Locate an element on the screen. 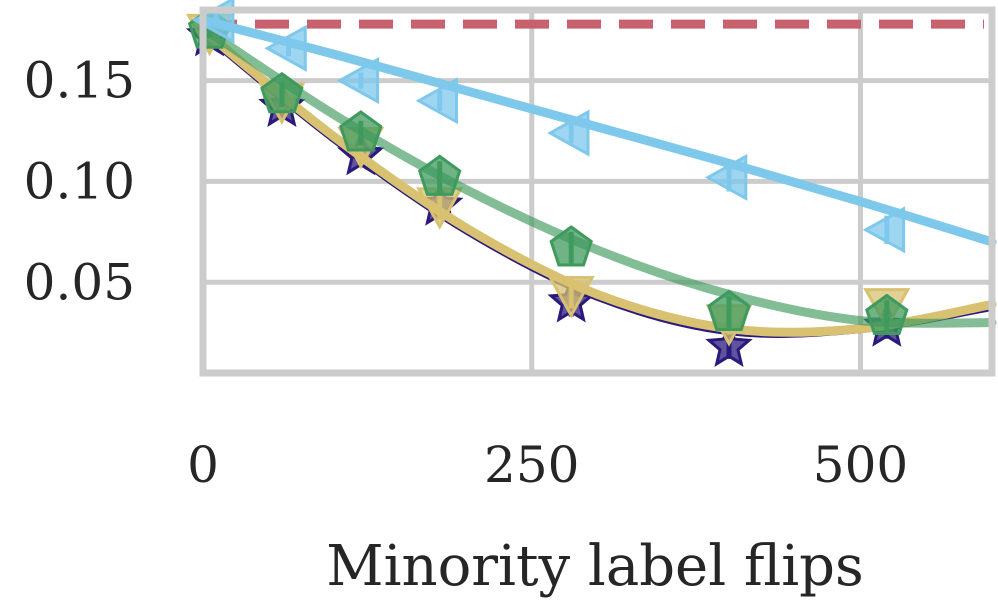 The image size is (998, 605). y-tick-label: 0.10 is located at coordinates (79, 181).